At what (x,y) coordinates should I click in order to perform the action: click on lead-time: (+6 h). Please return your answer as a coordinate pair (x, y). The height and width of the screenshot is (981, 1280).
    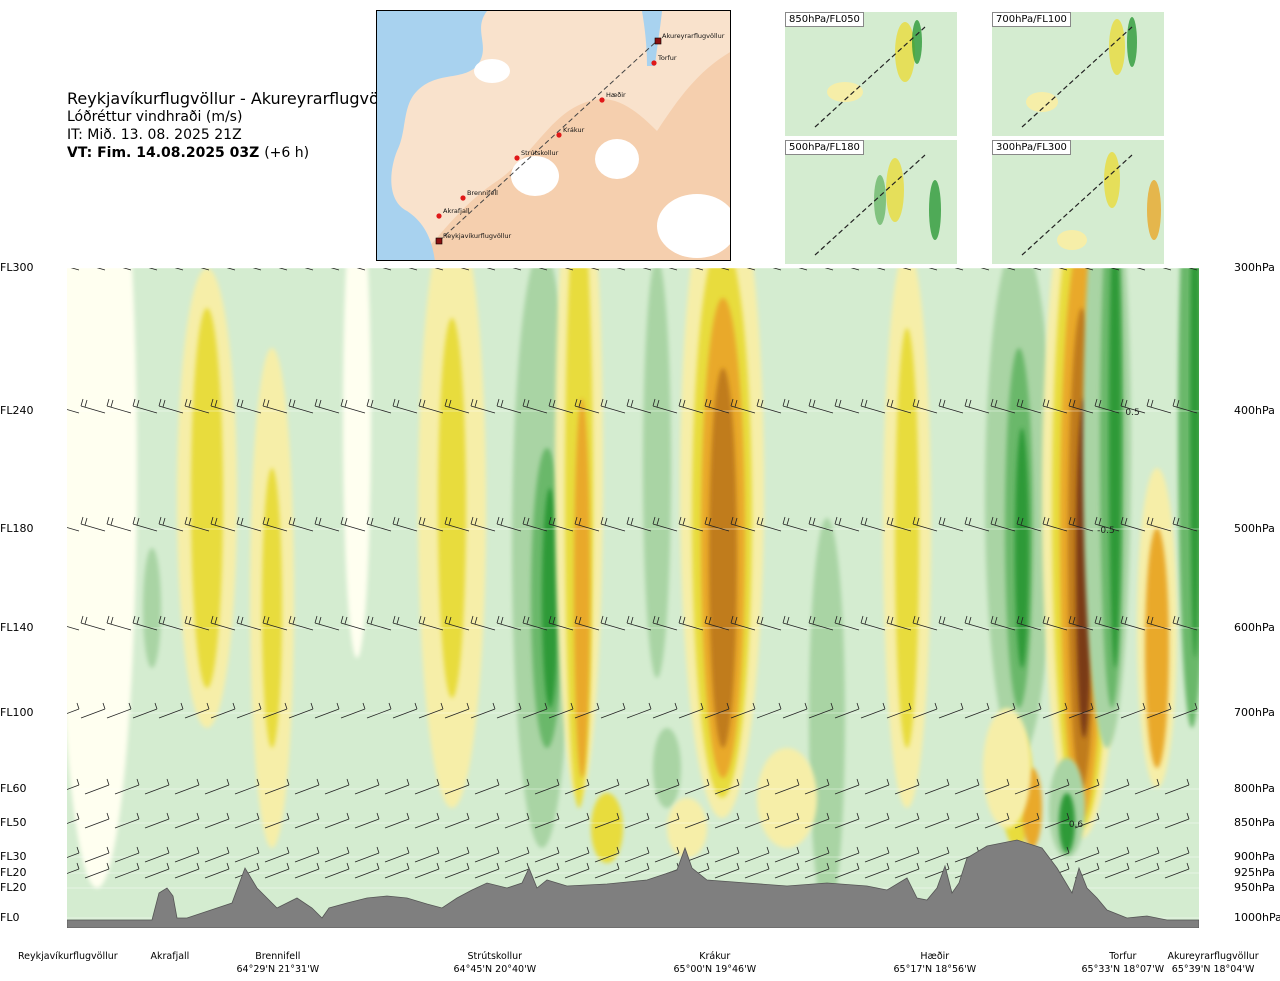
    Looking at the image, I should click on (287, 153).